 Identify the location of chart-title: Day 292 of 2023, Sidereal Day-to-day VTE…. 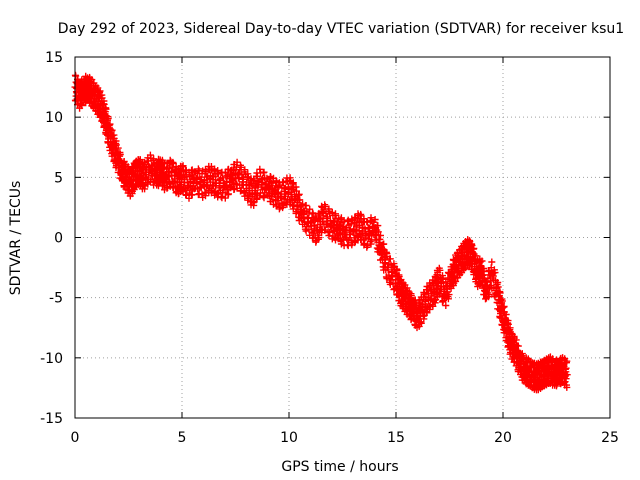
(341, 29).